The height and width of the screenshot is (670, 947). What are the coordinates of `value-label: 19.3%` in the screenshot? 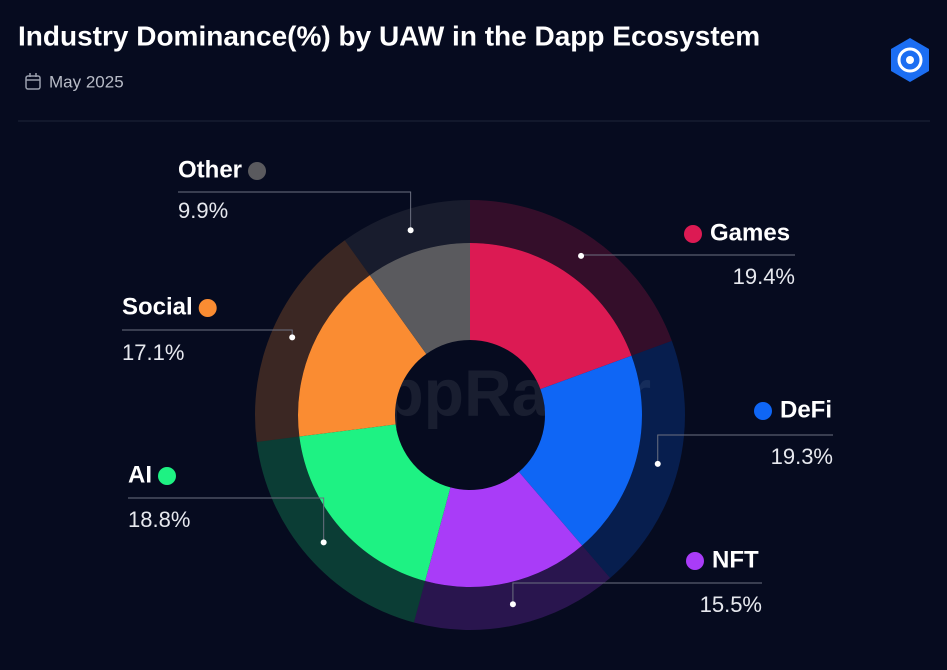 It's located at (802, 456).